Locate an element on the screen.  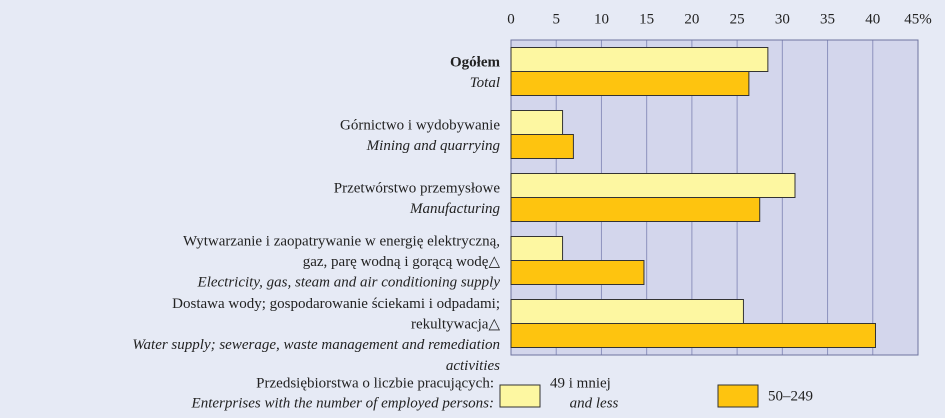
legend-label: and less is located at coordinates (594, 403).